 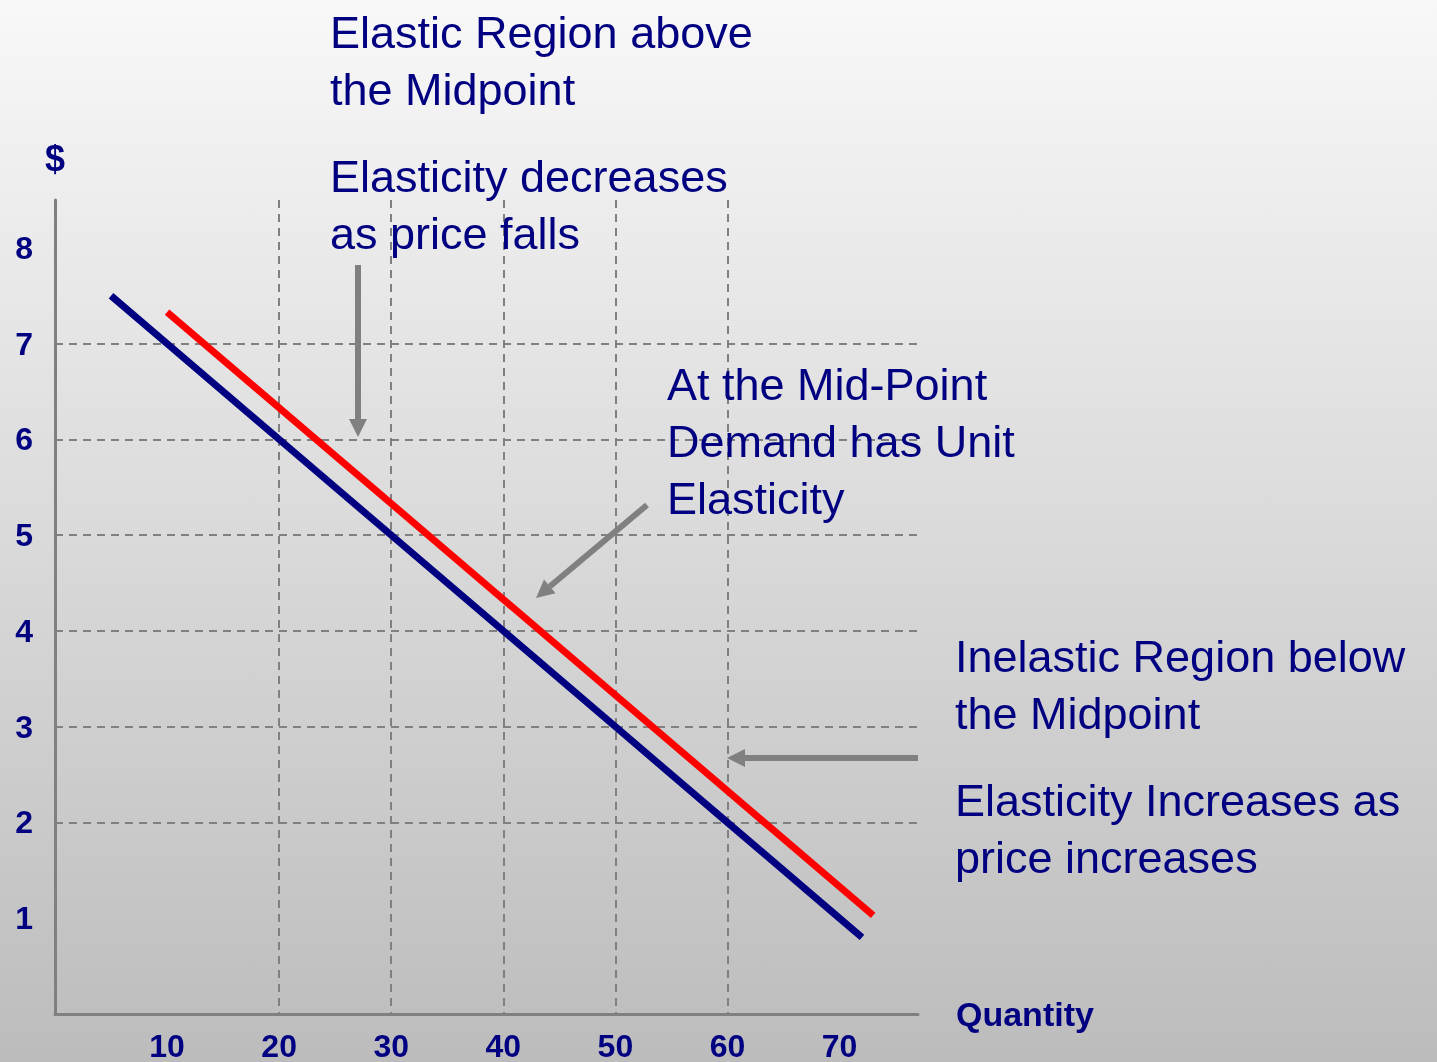 What do you see at coordinates (391, 1045) in the screenshot?
I see `x-tick-label: 30` at bounding box center [391, 1045].